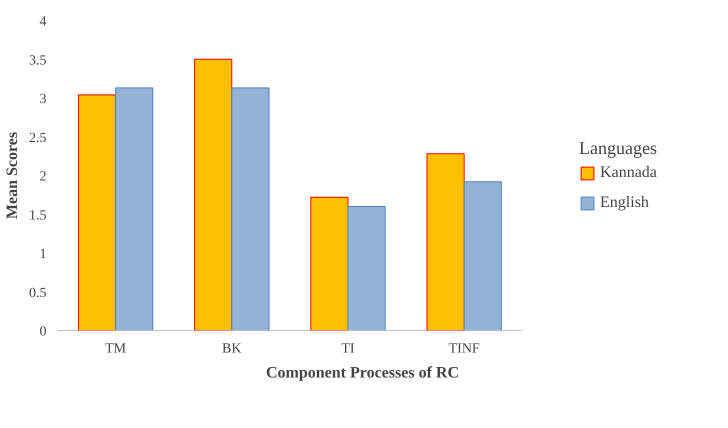 The height and width of the screenshot is (428, 728). What do you see at coordinates (43, 22) in the screenshot?
I see `y-tick-label: 4` at bounding box center [43, 22].